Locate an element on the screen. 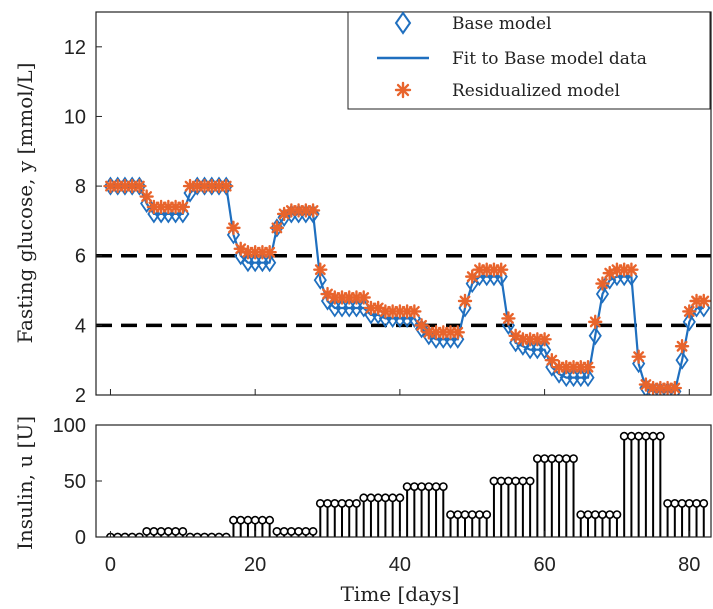 This screenshot has height=609, width=713. legend-entry-residualized: Residualized model is located at coordinates (507, 91).